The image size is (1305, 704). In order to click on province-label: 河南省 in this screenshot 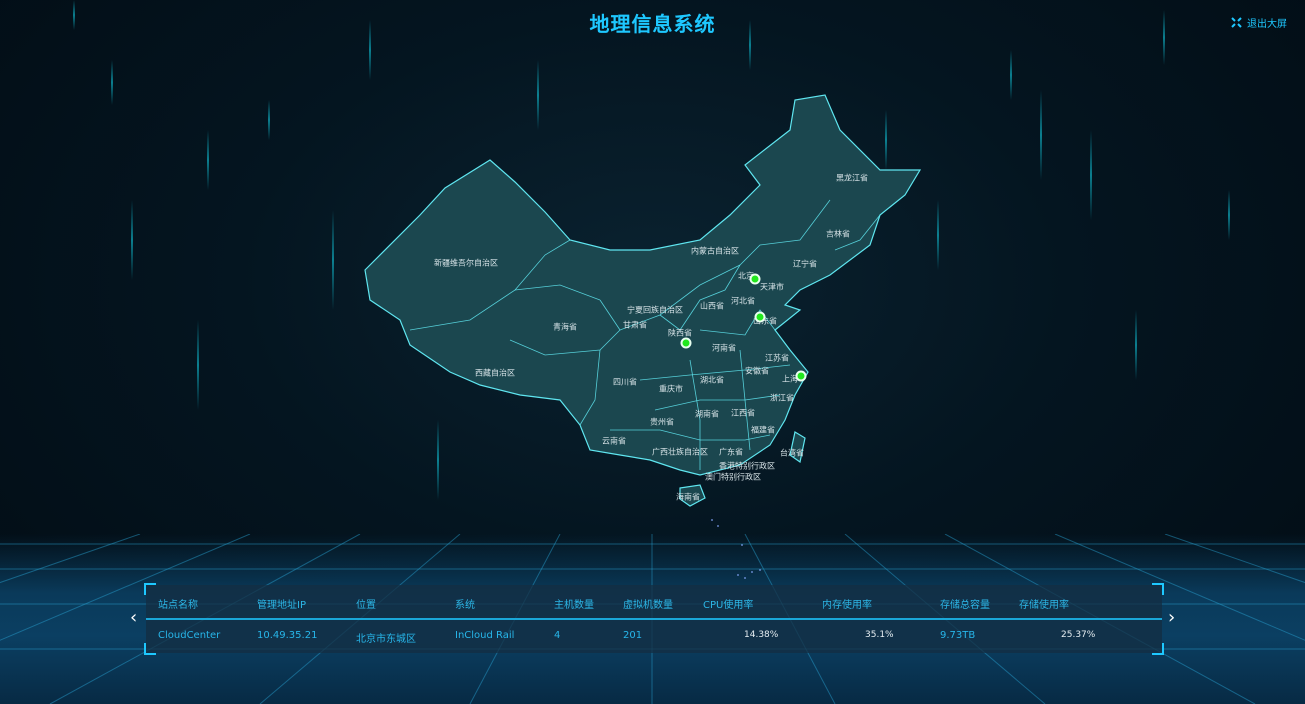, I will do `click(724, 348)`.